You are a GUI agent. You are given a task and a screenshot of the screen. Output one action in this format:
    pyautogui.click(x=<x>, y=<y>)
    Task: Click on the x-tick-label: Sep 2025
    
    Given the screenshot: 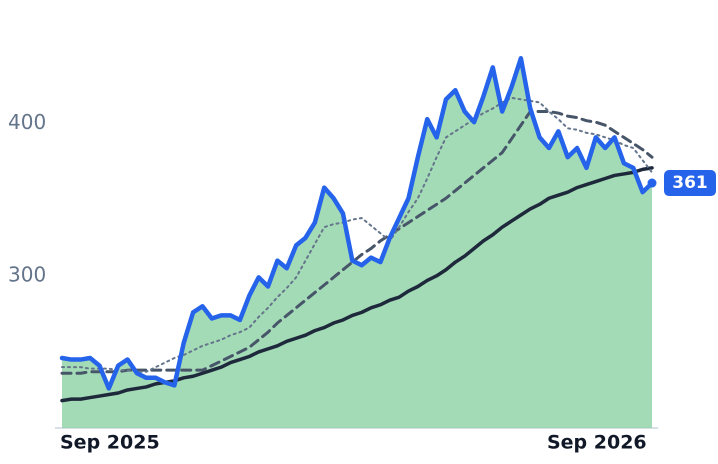 What is the action you would take?
    pyautogui.click(x=110, y=443)
    